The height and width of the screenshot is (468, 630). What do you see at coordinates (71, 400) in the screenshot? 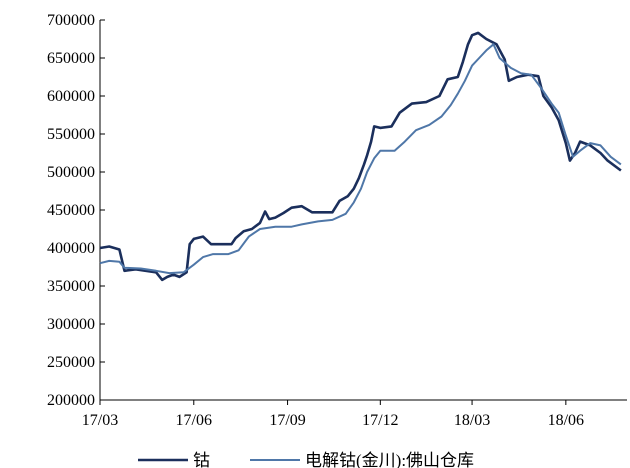
I see `y-tick-label: 200000` at bounding box center [71, 400].